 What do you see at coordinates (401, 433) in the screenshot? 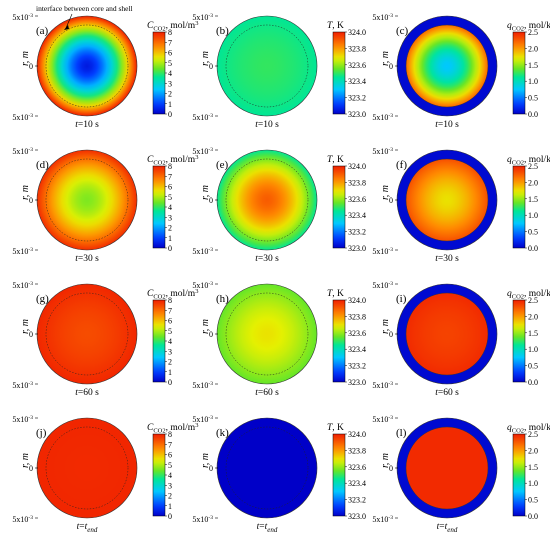
I see `panel-label: (l)` at bounding box center [401, 433].